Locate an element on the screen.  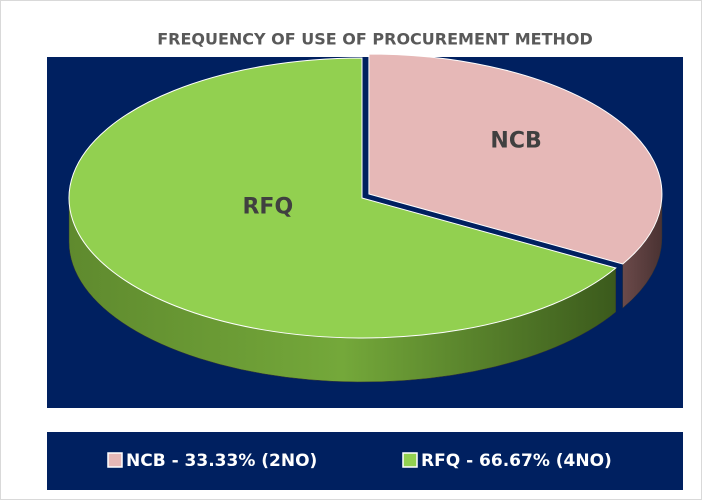
legend-box is located at coordinates (365, 461).